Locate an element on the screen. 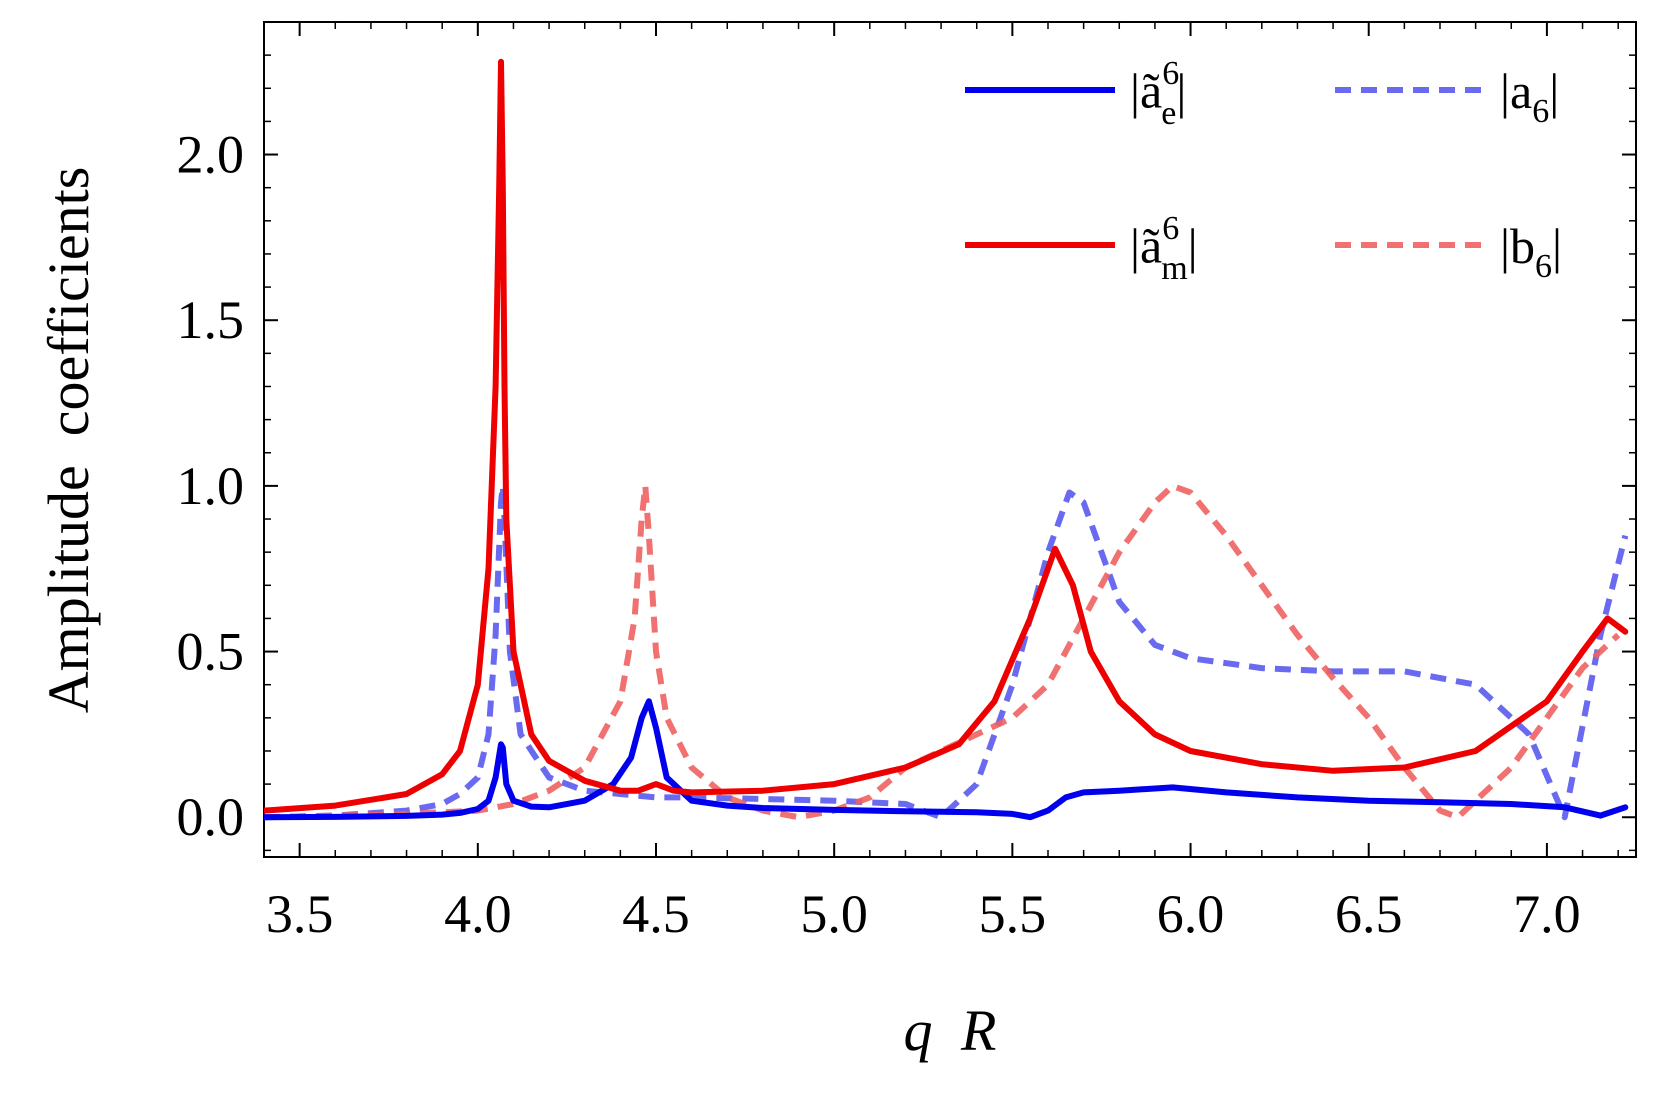  legend: |ã6 e| |a6||ã6 m| |b6| is located at coordinates (1263, 171).